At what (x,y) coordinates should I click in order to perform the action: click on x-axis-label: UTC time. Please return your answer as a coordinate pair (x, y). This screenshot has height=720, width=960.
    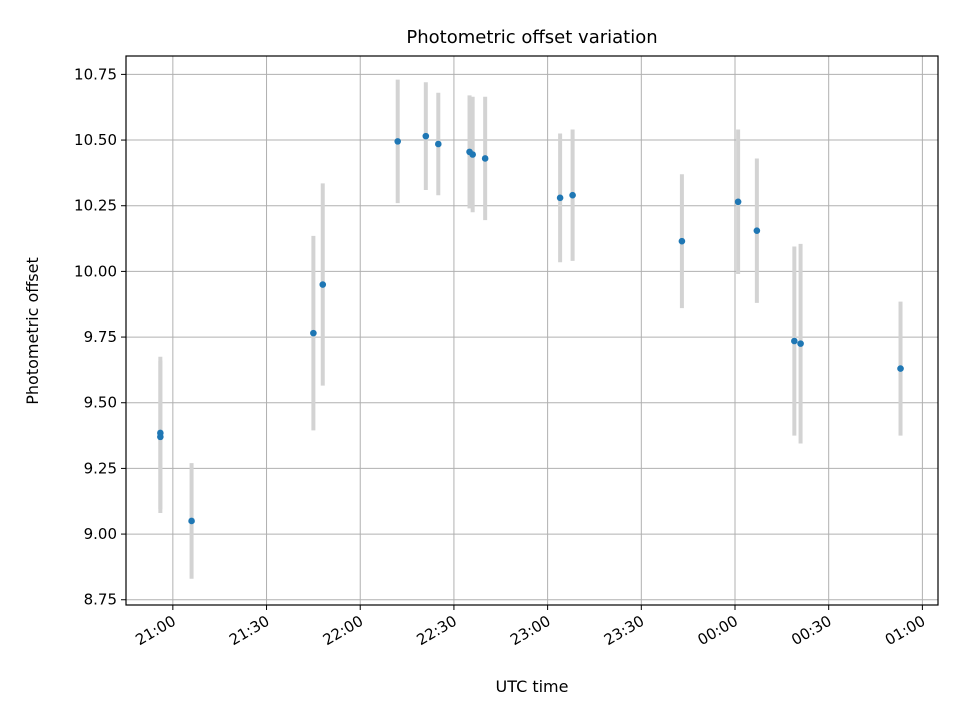
    Looking at the image, I should click on (532, 686).